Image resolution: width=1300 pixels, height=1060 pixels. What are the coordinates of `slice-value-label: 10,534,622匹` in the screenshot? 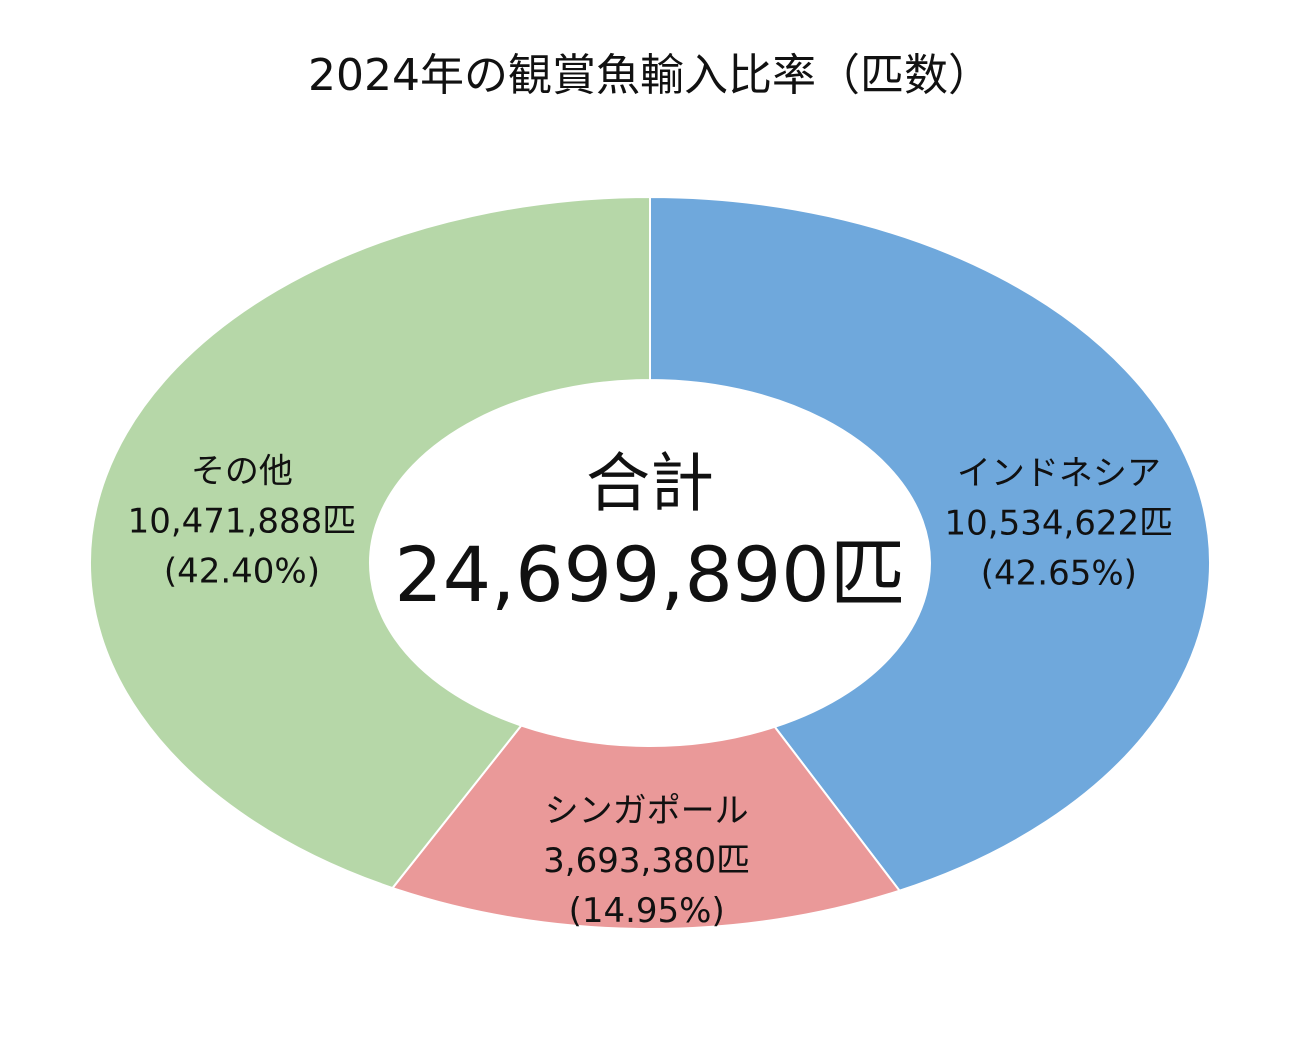 It's located at (1059, 524).